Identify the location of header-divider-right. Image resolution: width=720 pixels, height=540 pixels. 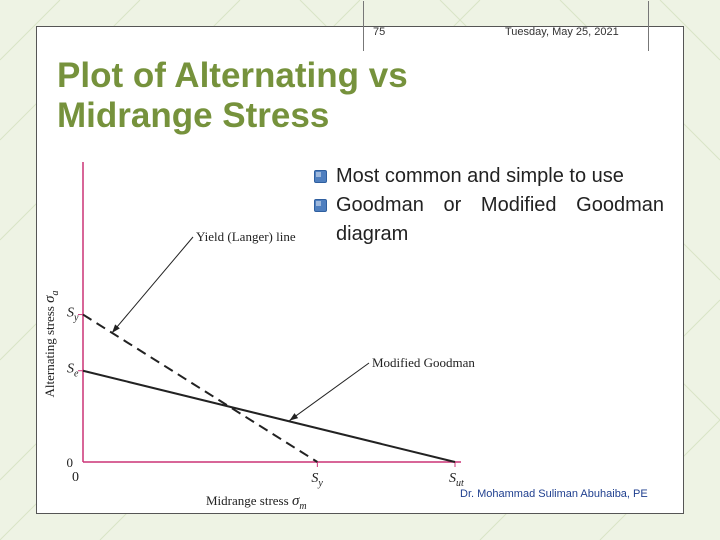
(648, 26).